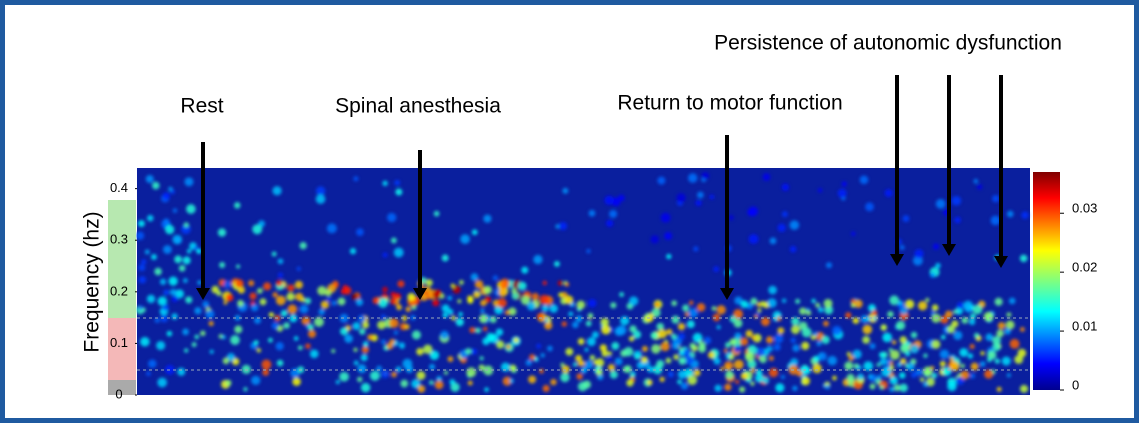 The width and height of the screenshot is (1139, 423). Describe the element at coordinates (729, 103) in the screenshot. I see `annotation: Return to motor function` at that location.